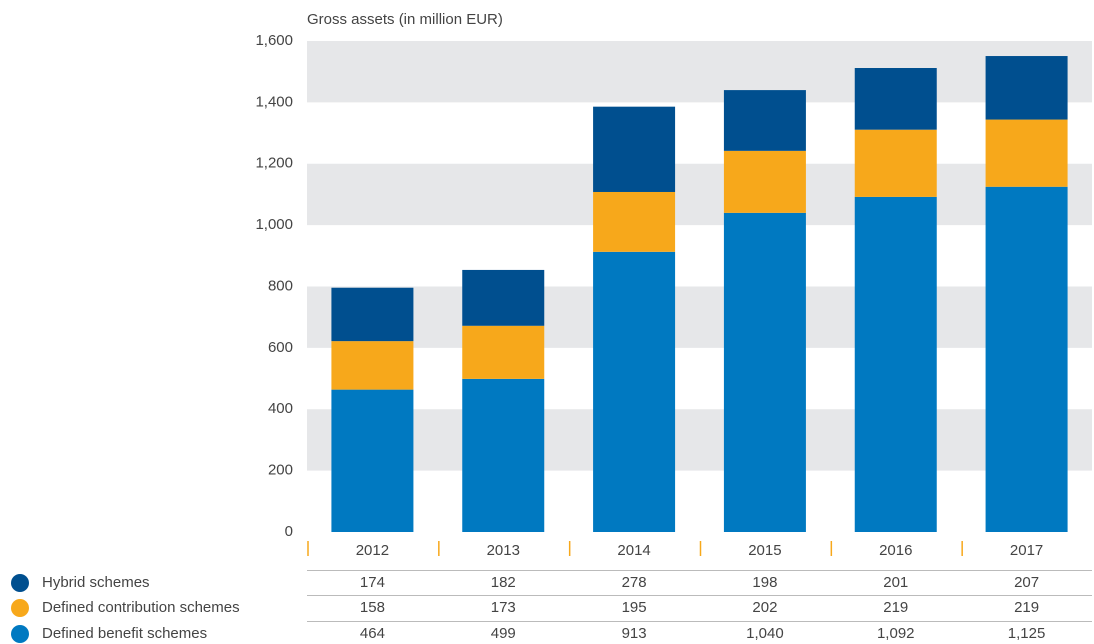 Image resolution: width=1094 pixels, height=644 pixels. I want to click on y-tick-label: 200, so click(280, 470).